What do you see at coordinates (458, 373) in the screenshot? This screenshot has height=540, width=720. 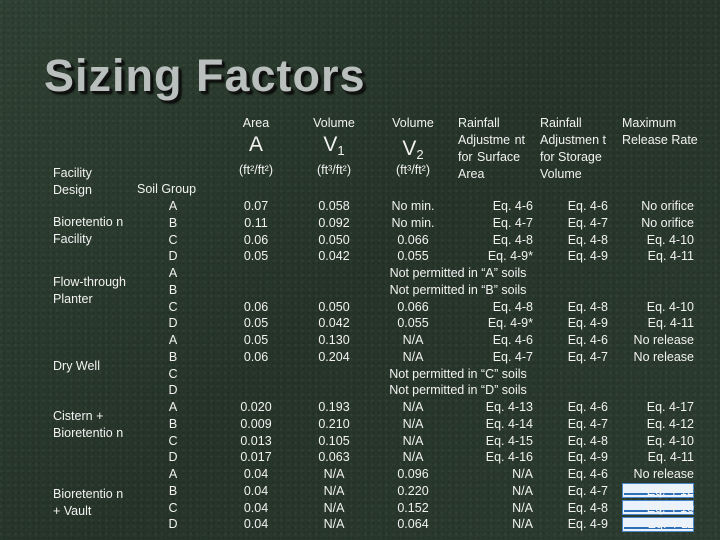 I see `not-permitted-note: Not permitted in “C” soils` at bounding box center [458, 373].